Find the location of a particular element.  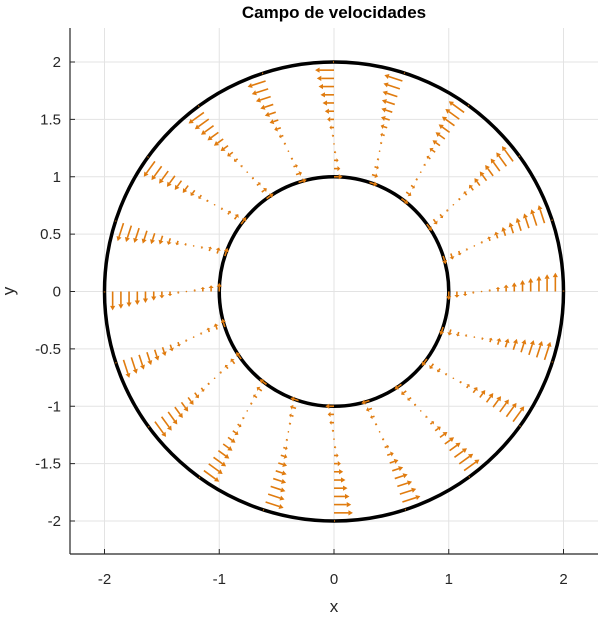

y-axis-label: y is located at coordinates (9, 290).